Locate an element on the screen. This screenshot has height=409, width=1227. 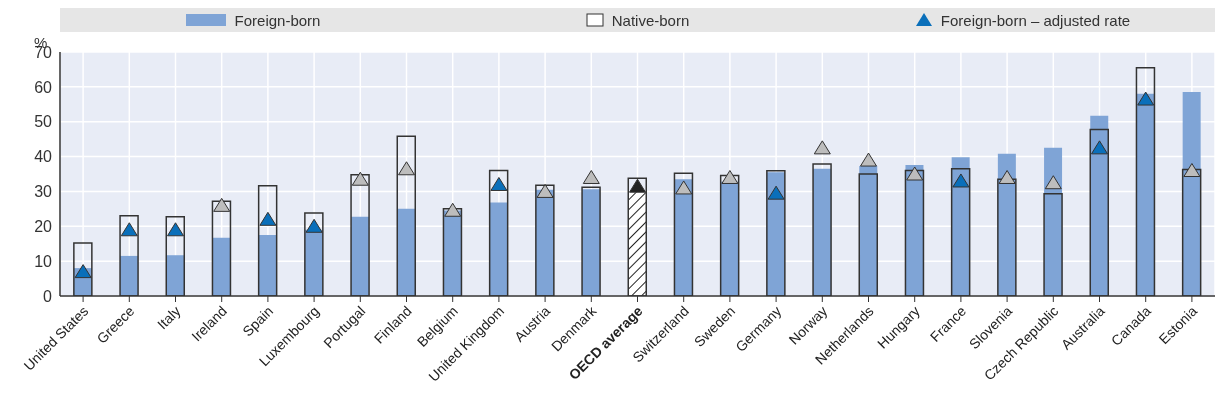
legend-label: Native-born is located at coordinates (650, 20).